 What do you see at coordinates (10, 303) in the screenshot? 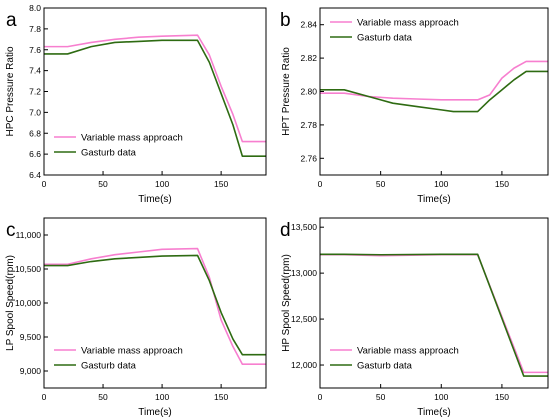
I see `y-axis-title: LP Spool Speed(rpm)` at bounding box center [10, 303].